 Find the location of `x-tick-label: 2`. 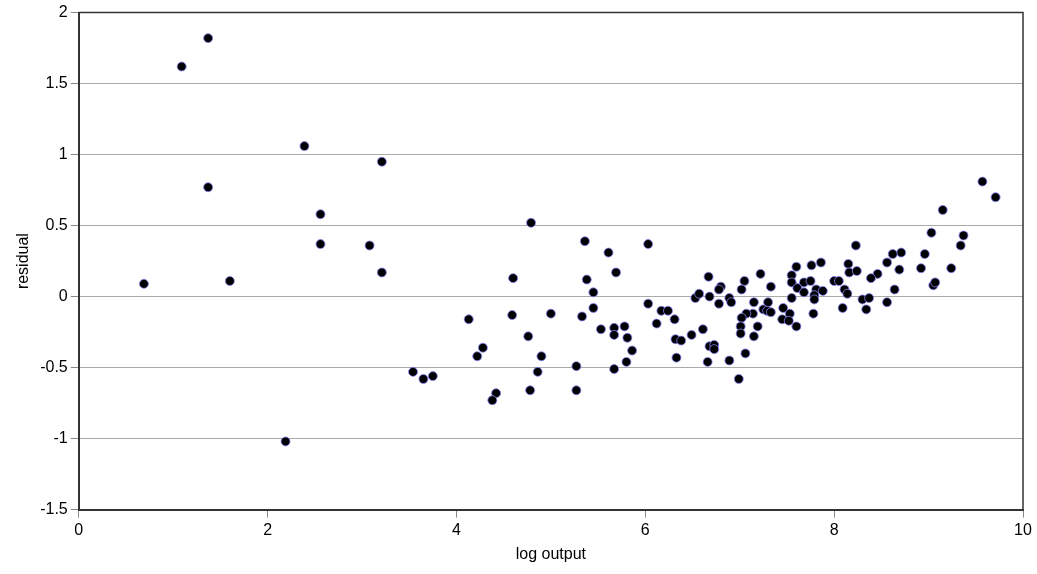

x-tick-label: 2 is located at coordinates (268, 529).